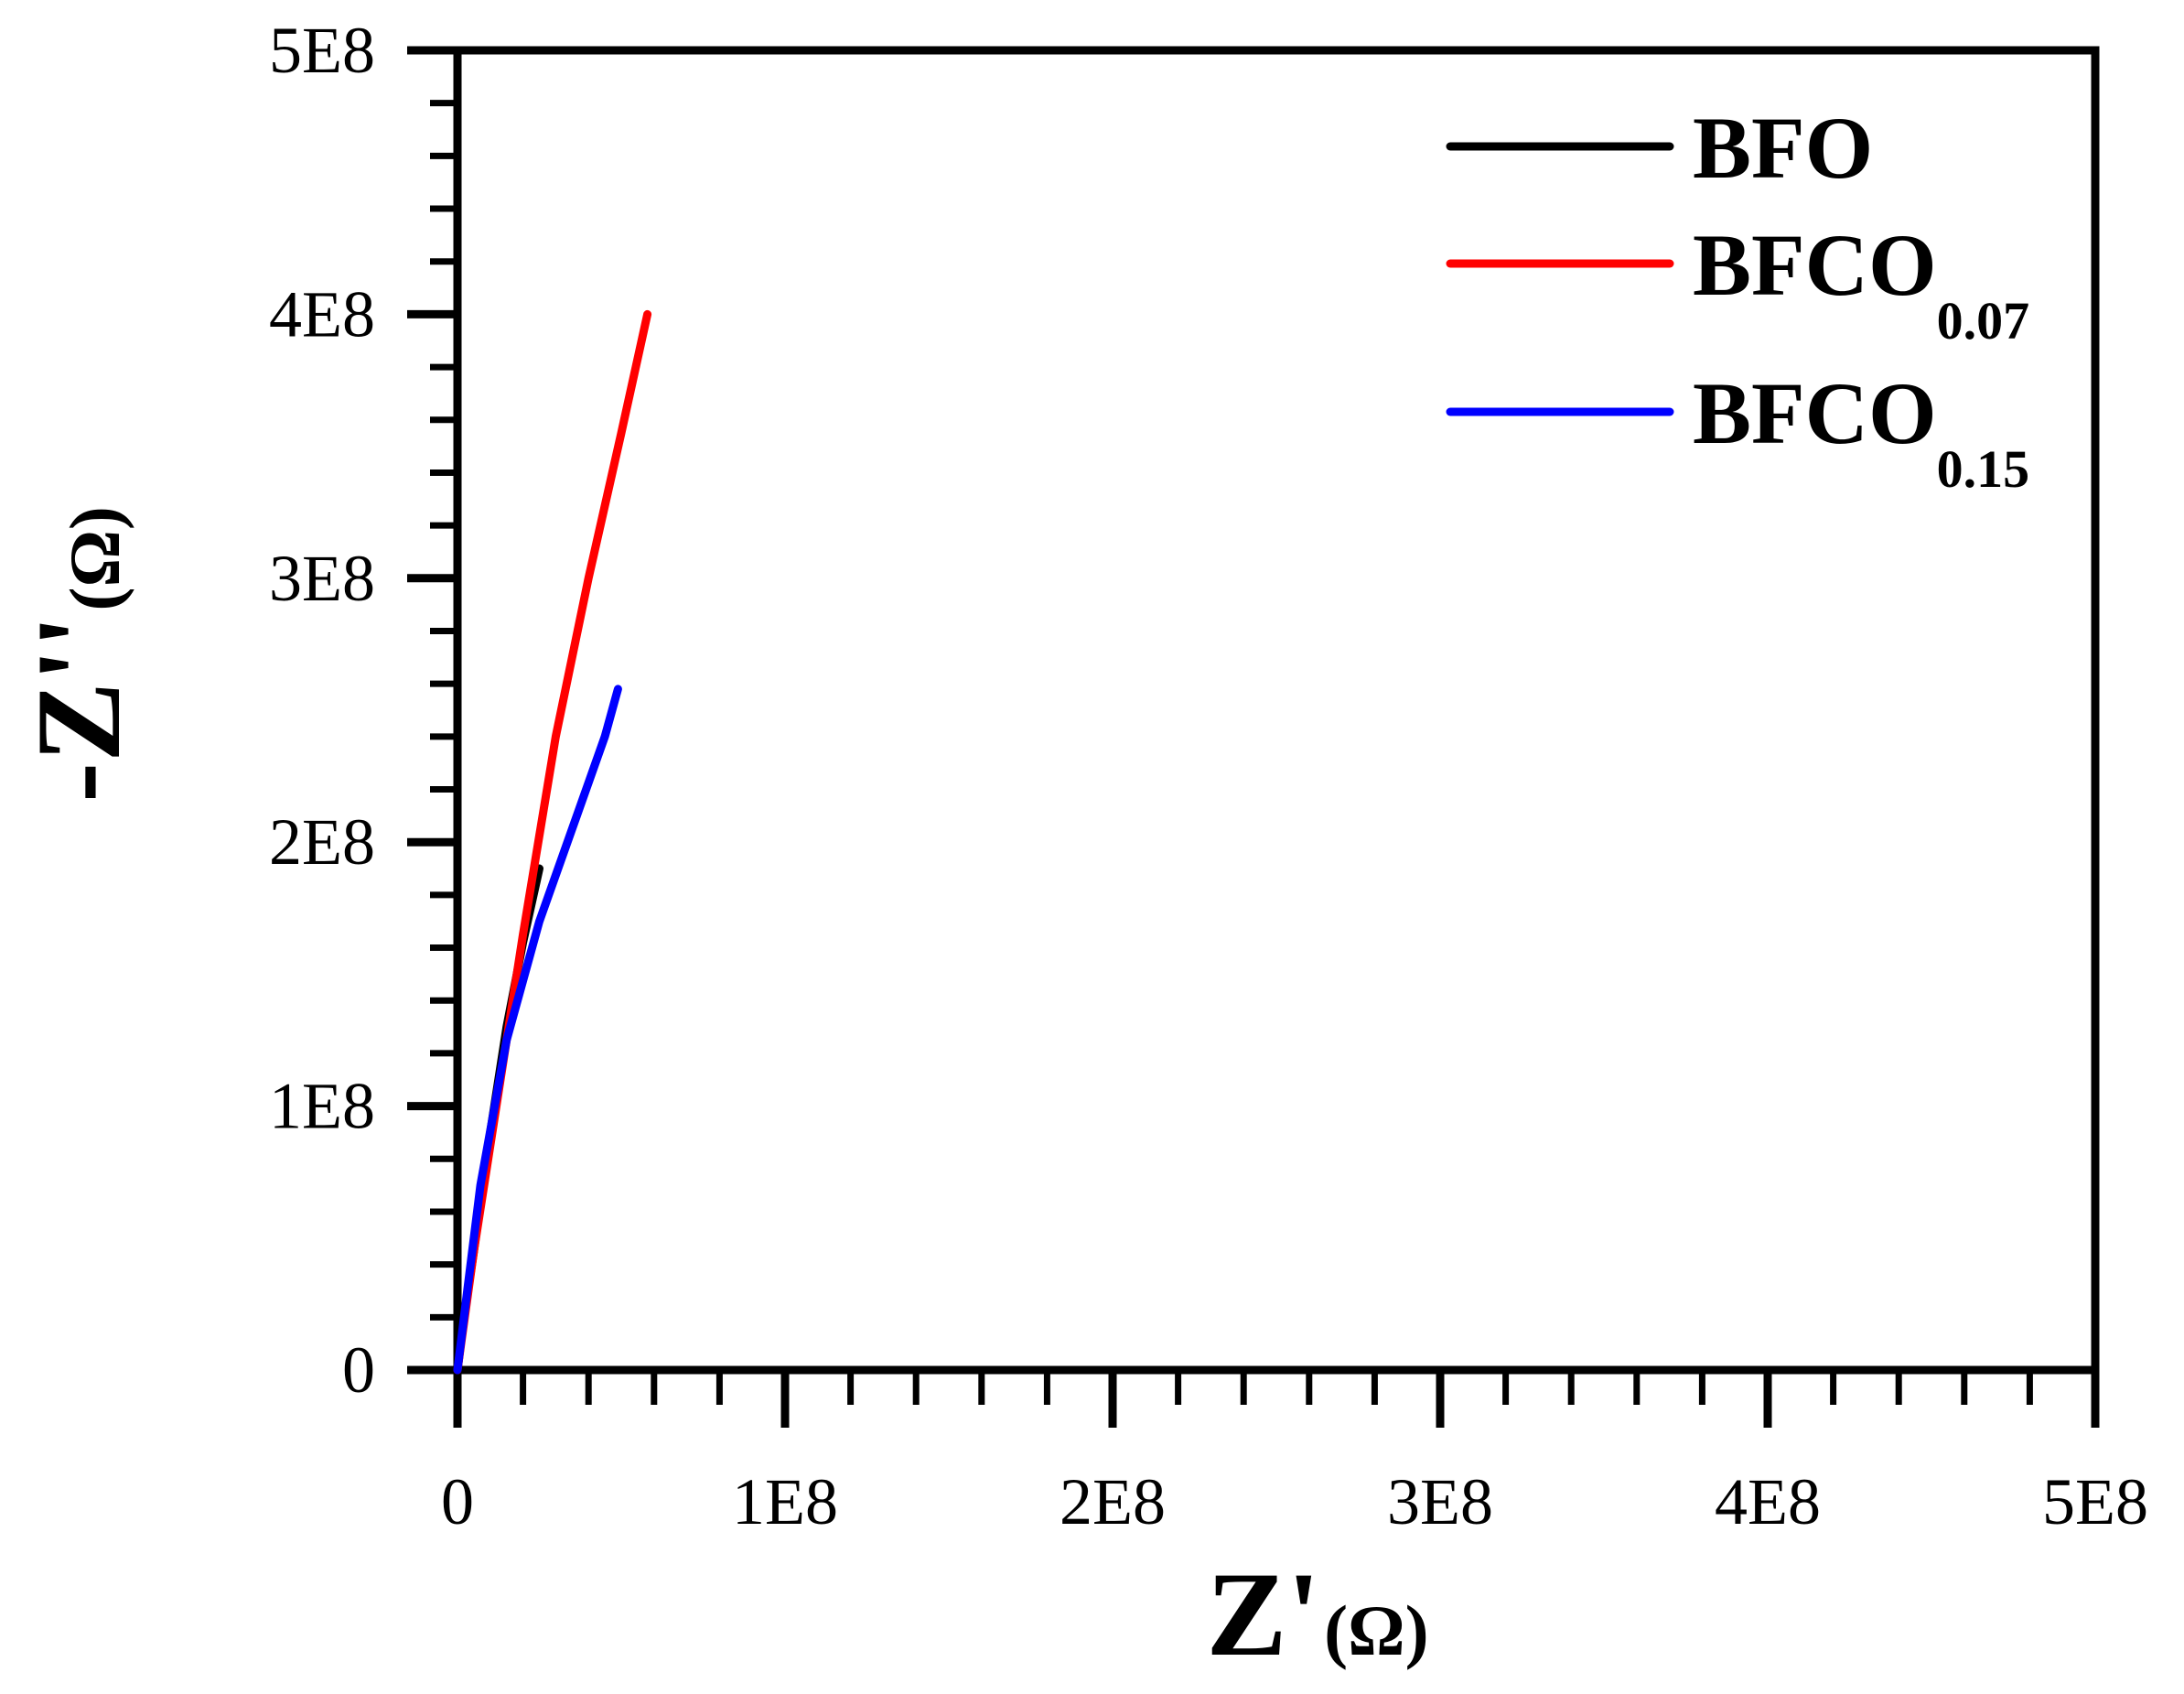  Describe the element at coordinates (363, 710) in the screenshot. I see `y-axis-ticks: 0 1E8 2E8 3E8 4E8 5E8` at that location.